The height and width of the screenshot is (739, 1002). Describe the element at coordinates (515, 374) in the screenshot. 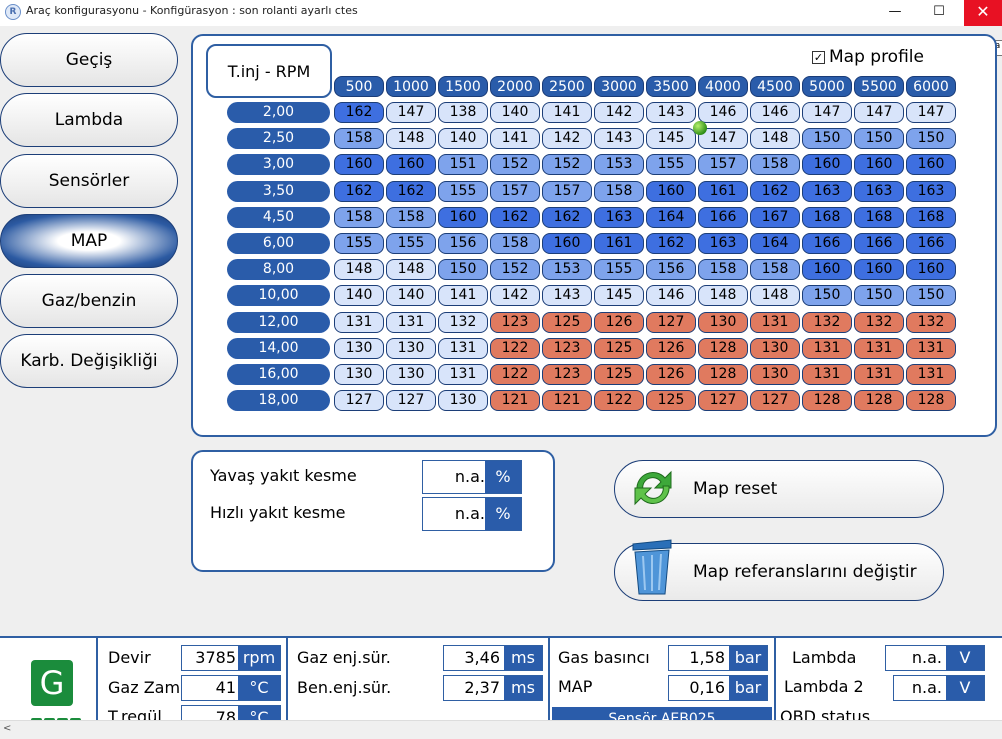

I see `map-cell: 122` at that location.